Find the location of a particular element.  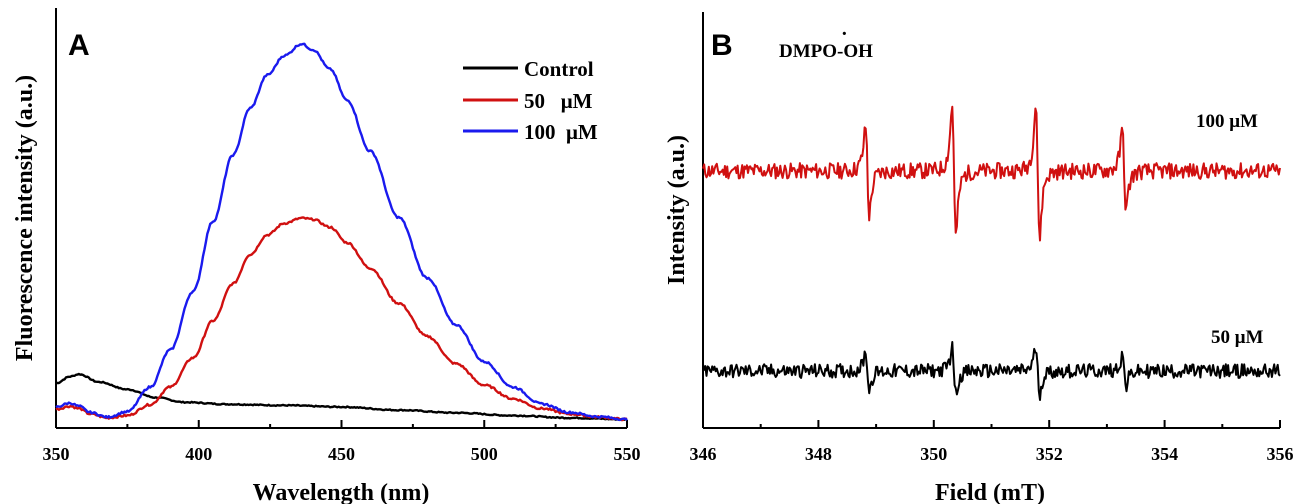

legend-label-50um: 50 μM is located at coordinates (558, 101).